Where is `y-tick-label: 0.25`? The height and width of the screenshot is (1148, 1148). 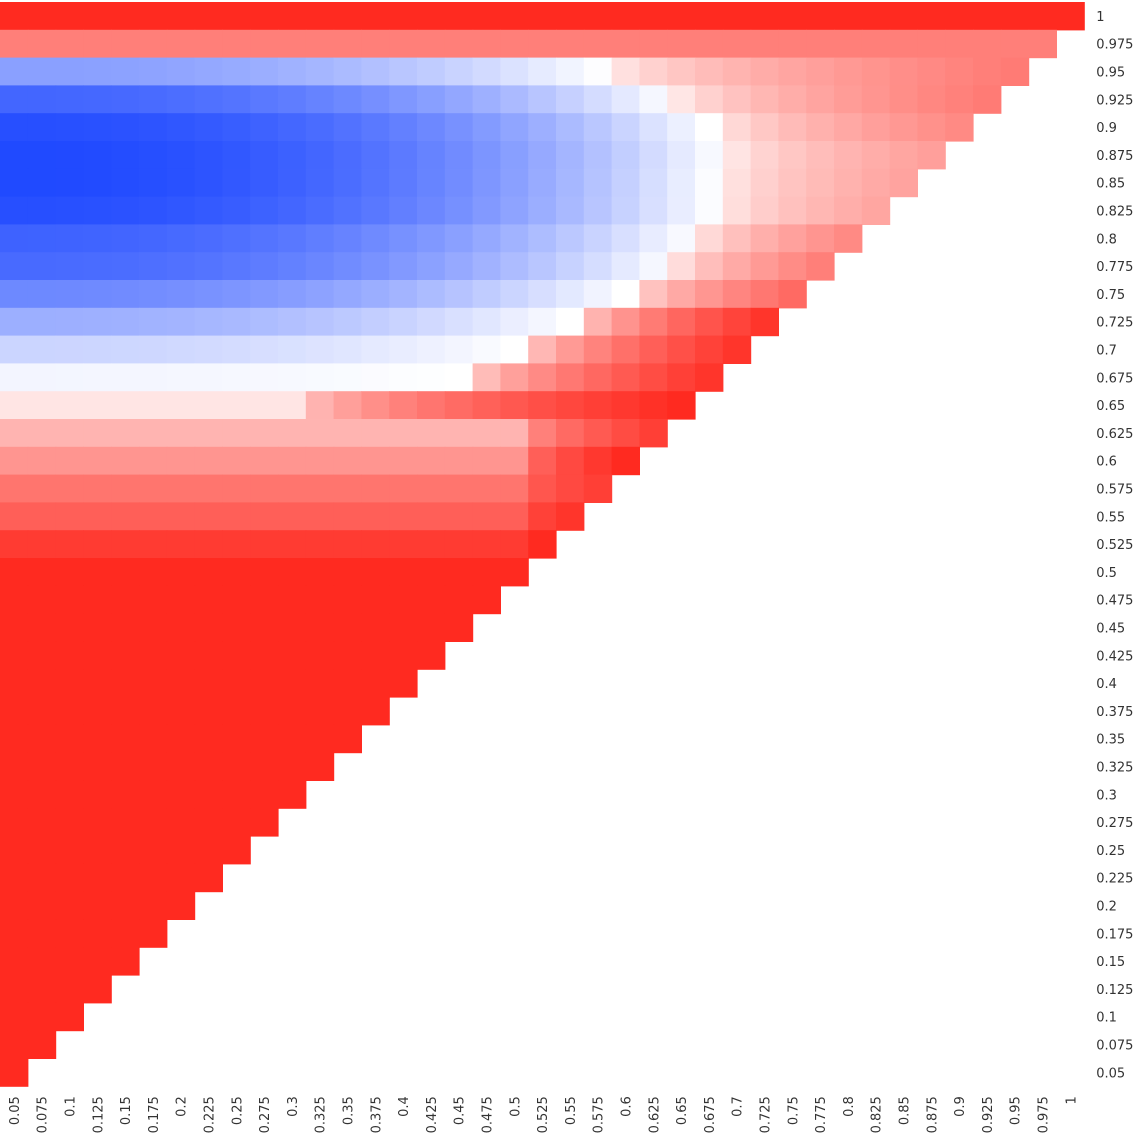 y-tick-label: 0.25 is located at coordinates (1110, 851).